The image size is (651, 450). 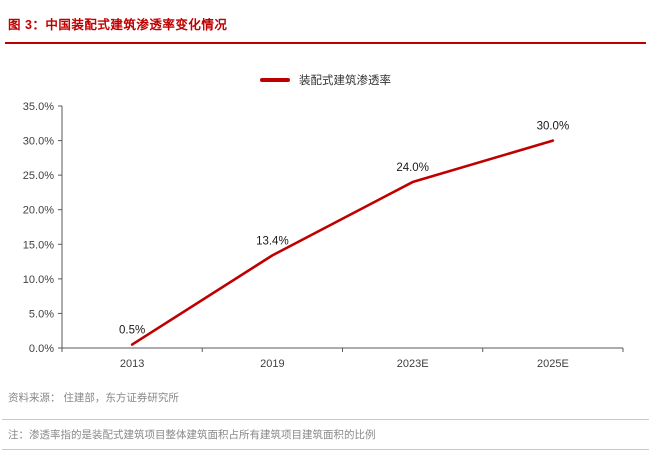 I want to click on data-label: 24.0%, so click(x=412, y=168).